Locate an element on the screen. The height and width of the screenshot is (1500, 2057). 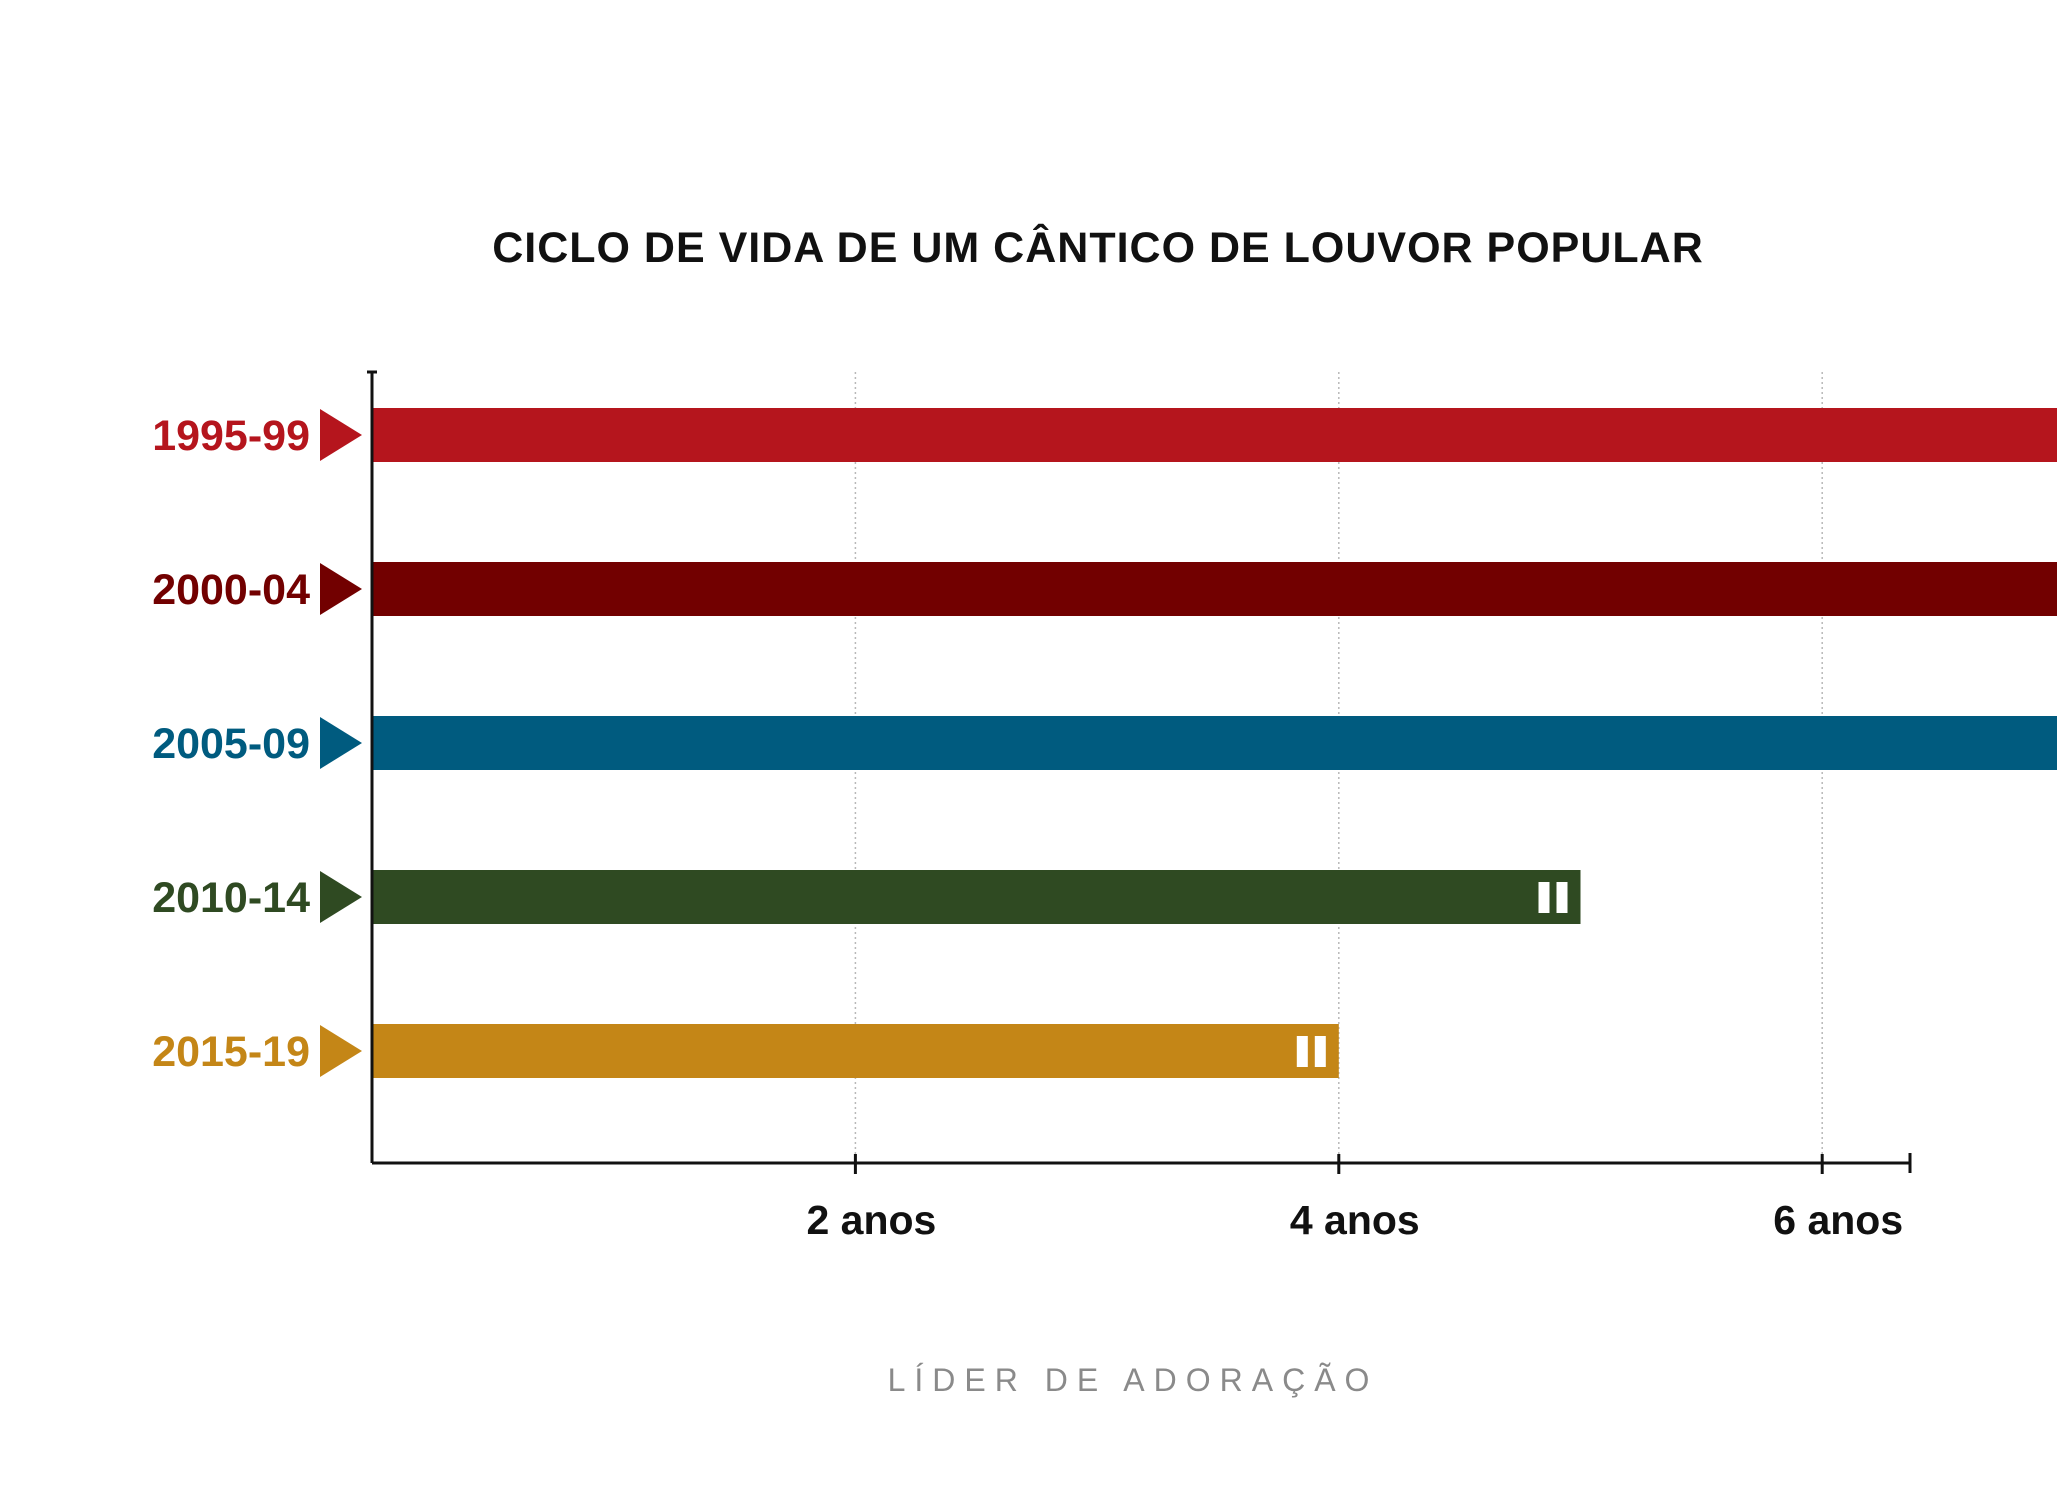
category-labels: 1995-99 2000-04 2005-09 2010-14 2015-19 is located at coordinates (257, 743).